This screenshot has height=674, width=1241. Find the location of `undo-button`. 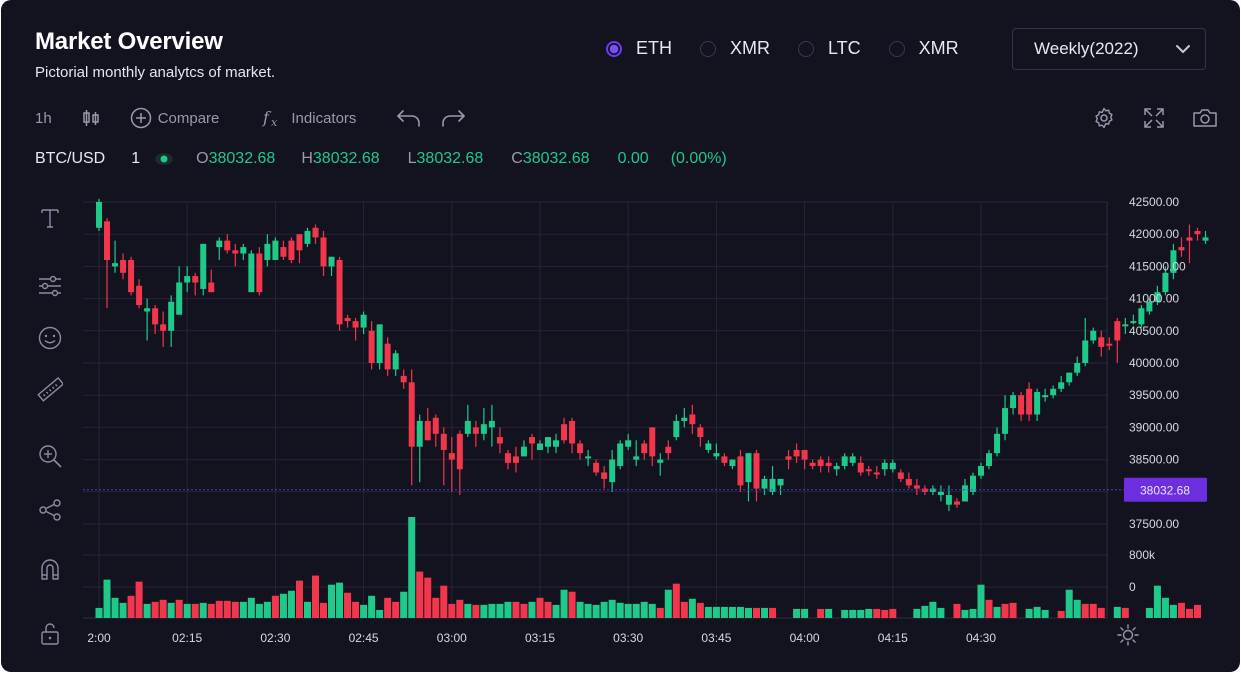

undo-button is located at coordinates (409, 118).